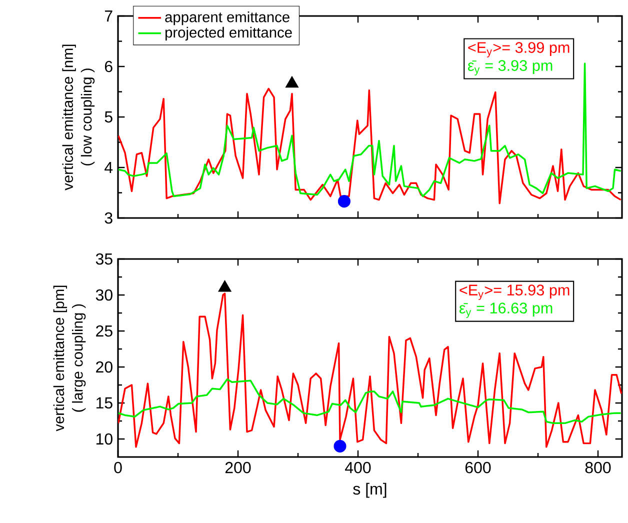  I want to click on line-series, so click(370, 401).